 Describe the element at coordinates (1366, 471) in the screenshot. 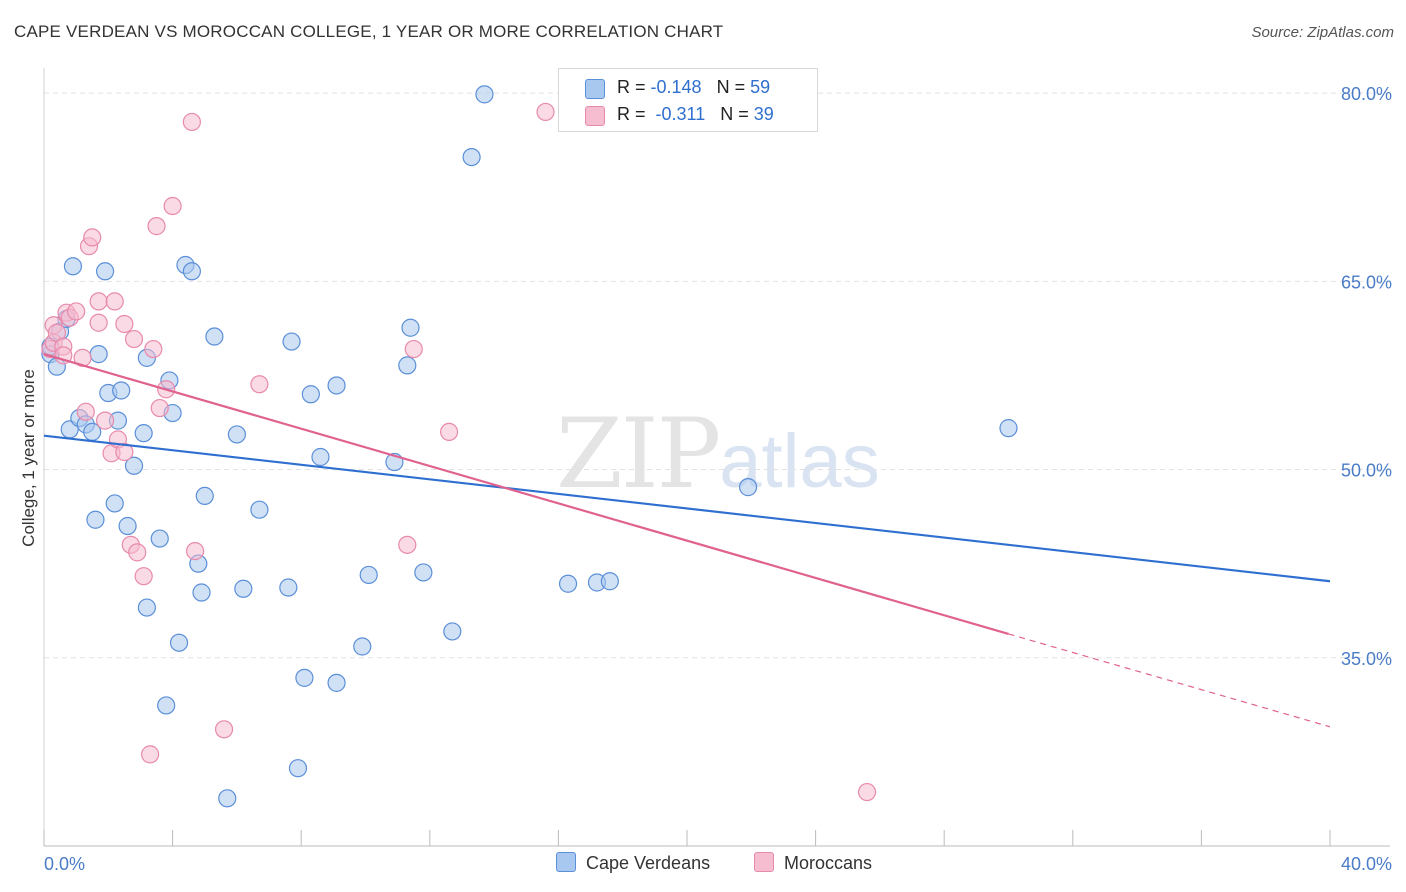

I see `y-tick-label: 50.0%` at that location.